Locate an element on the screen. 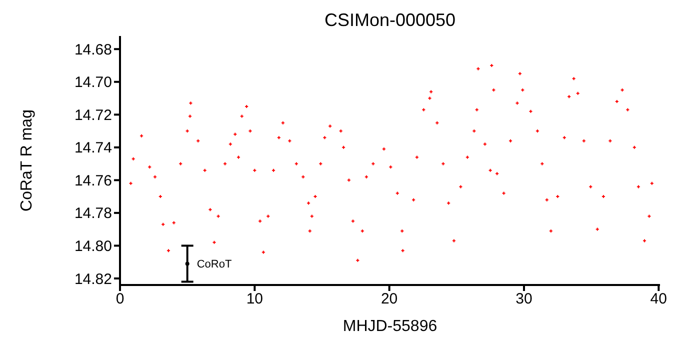 The height and width of the screenshot is (340, 695). y-axis-title: CoRaT R mag is located at coordinates (27, 161).